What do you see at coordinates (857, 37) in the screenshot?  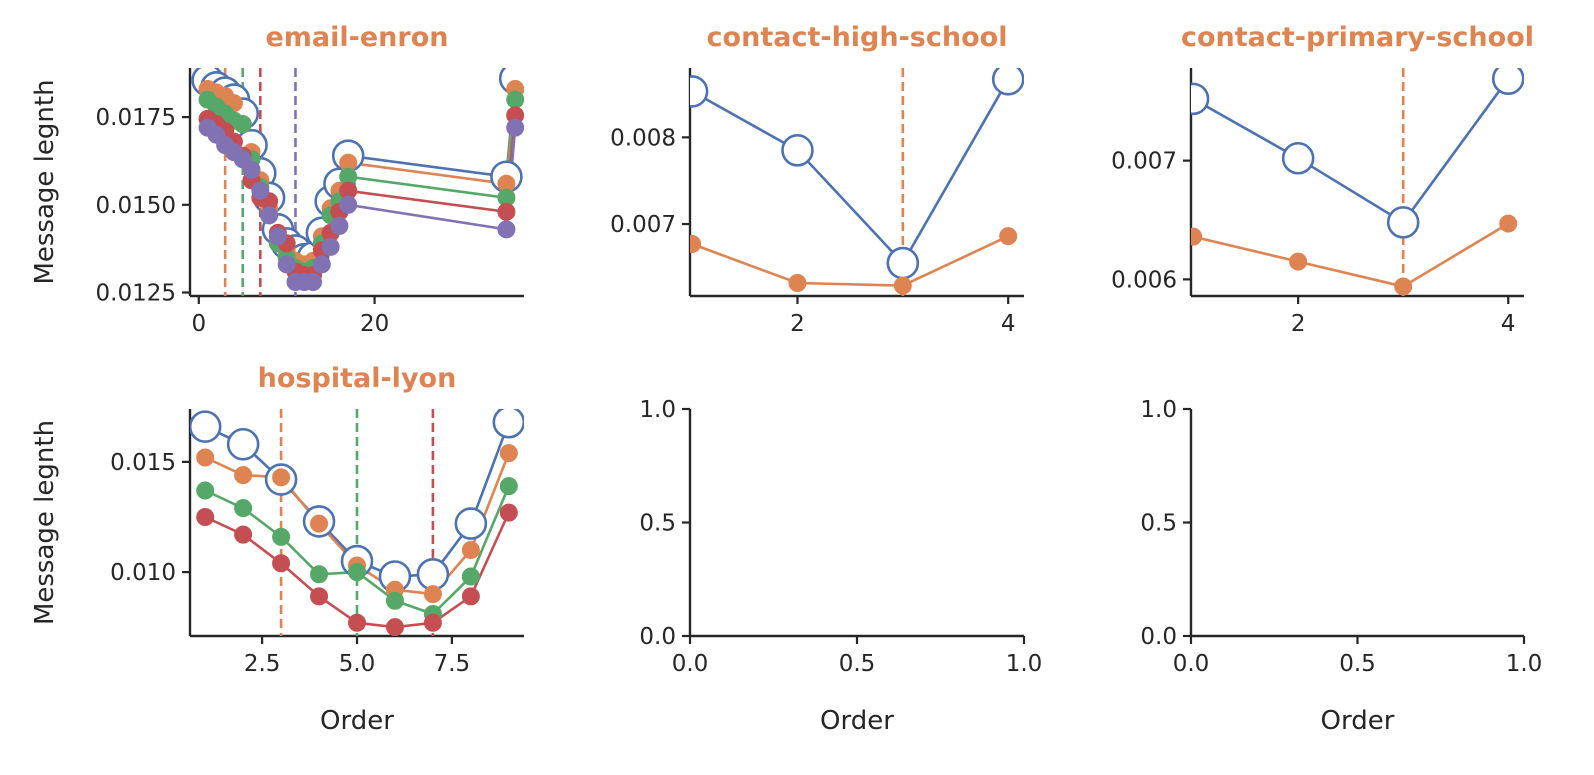 I see `panel-title: contact-high-school` at bounding box center [857, 37].